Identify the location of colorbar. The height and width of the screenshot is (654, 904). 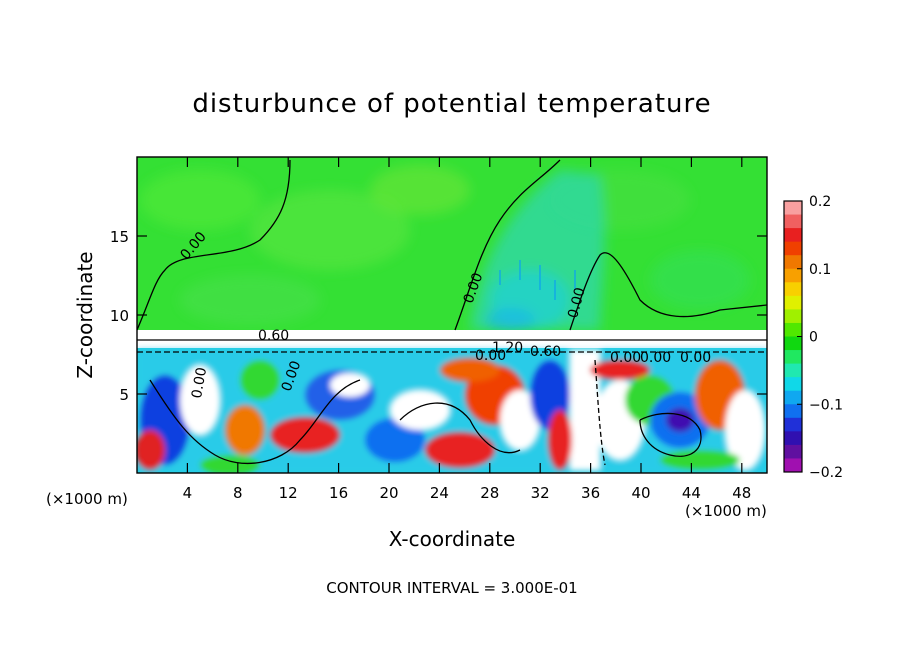
(793, 337).